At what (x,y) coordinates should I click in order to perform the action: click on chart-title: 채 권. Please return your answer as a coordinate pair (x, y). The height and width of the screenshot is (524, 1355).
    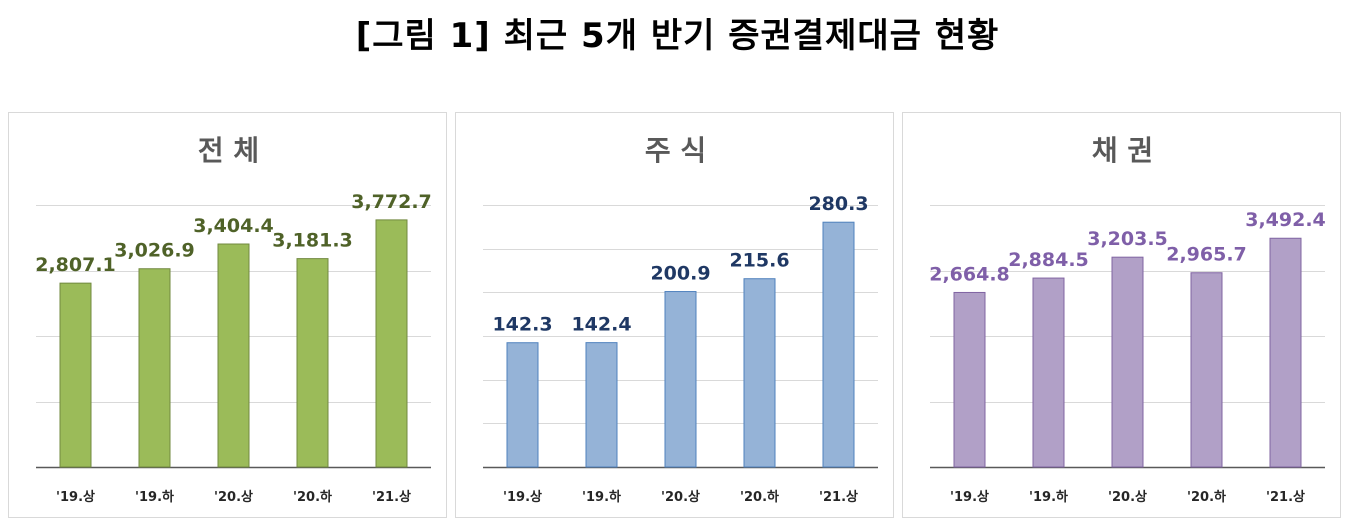
    Looking at the image, I should click on (1122, 150).